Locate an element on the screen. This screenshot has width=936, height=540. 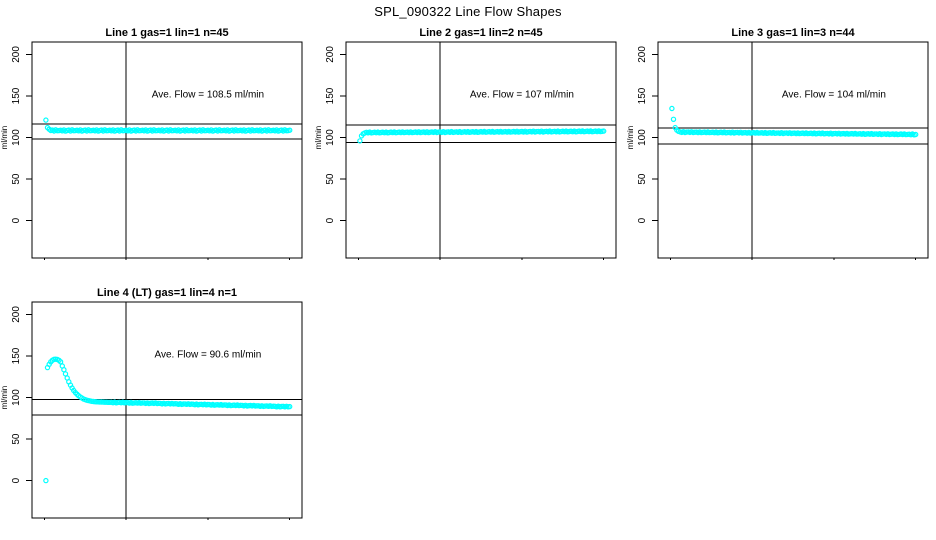
average-flow-annotation: Ave. Flow = 108.5 ml/min is located at coordinates (208, 94).